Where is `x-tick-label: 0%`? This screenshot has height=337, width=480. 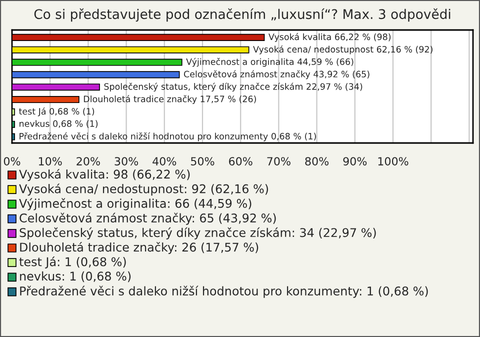 x-tick-label: 0% is located at coordinates (12, 161).